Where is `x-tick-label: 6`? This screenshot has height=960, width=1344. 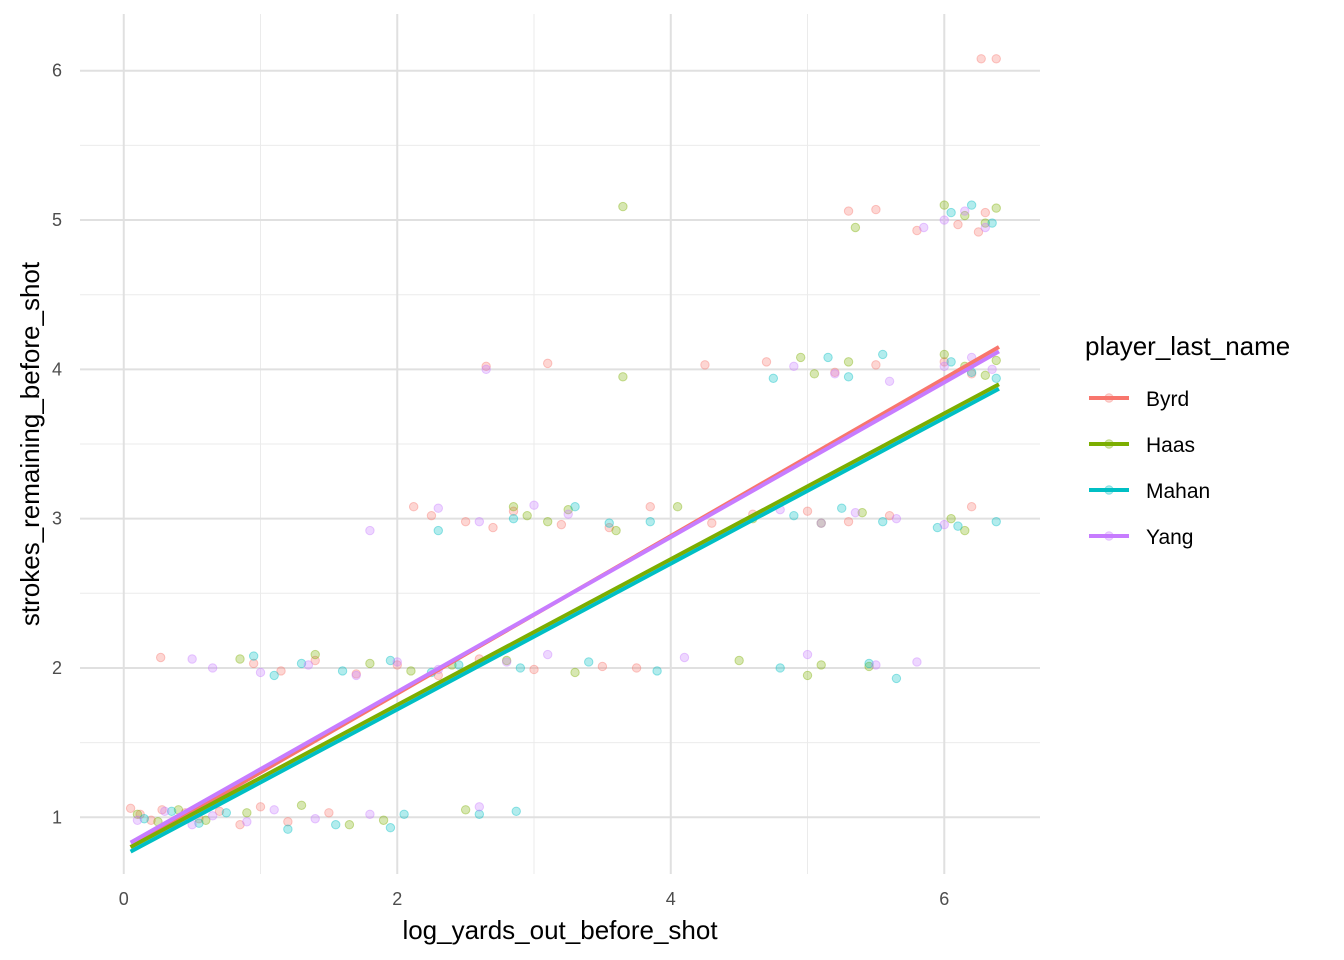 x-tick-label: 6 is located at coordinates (944, 899).